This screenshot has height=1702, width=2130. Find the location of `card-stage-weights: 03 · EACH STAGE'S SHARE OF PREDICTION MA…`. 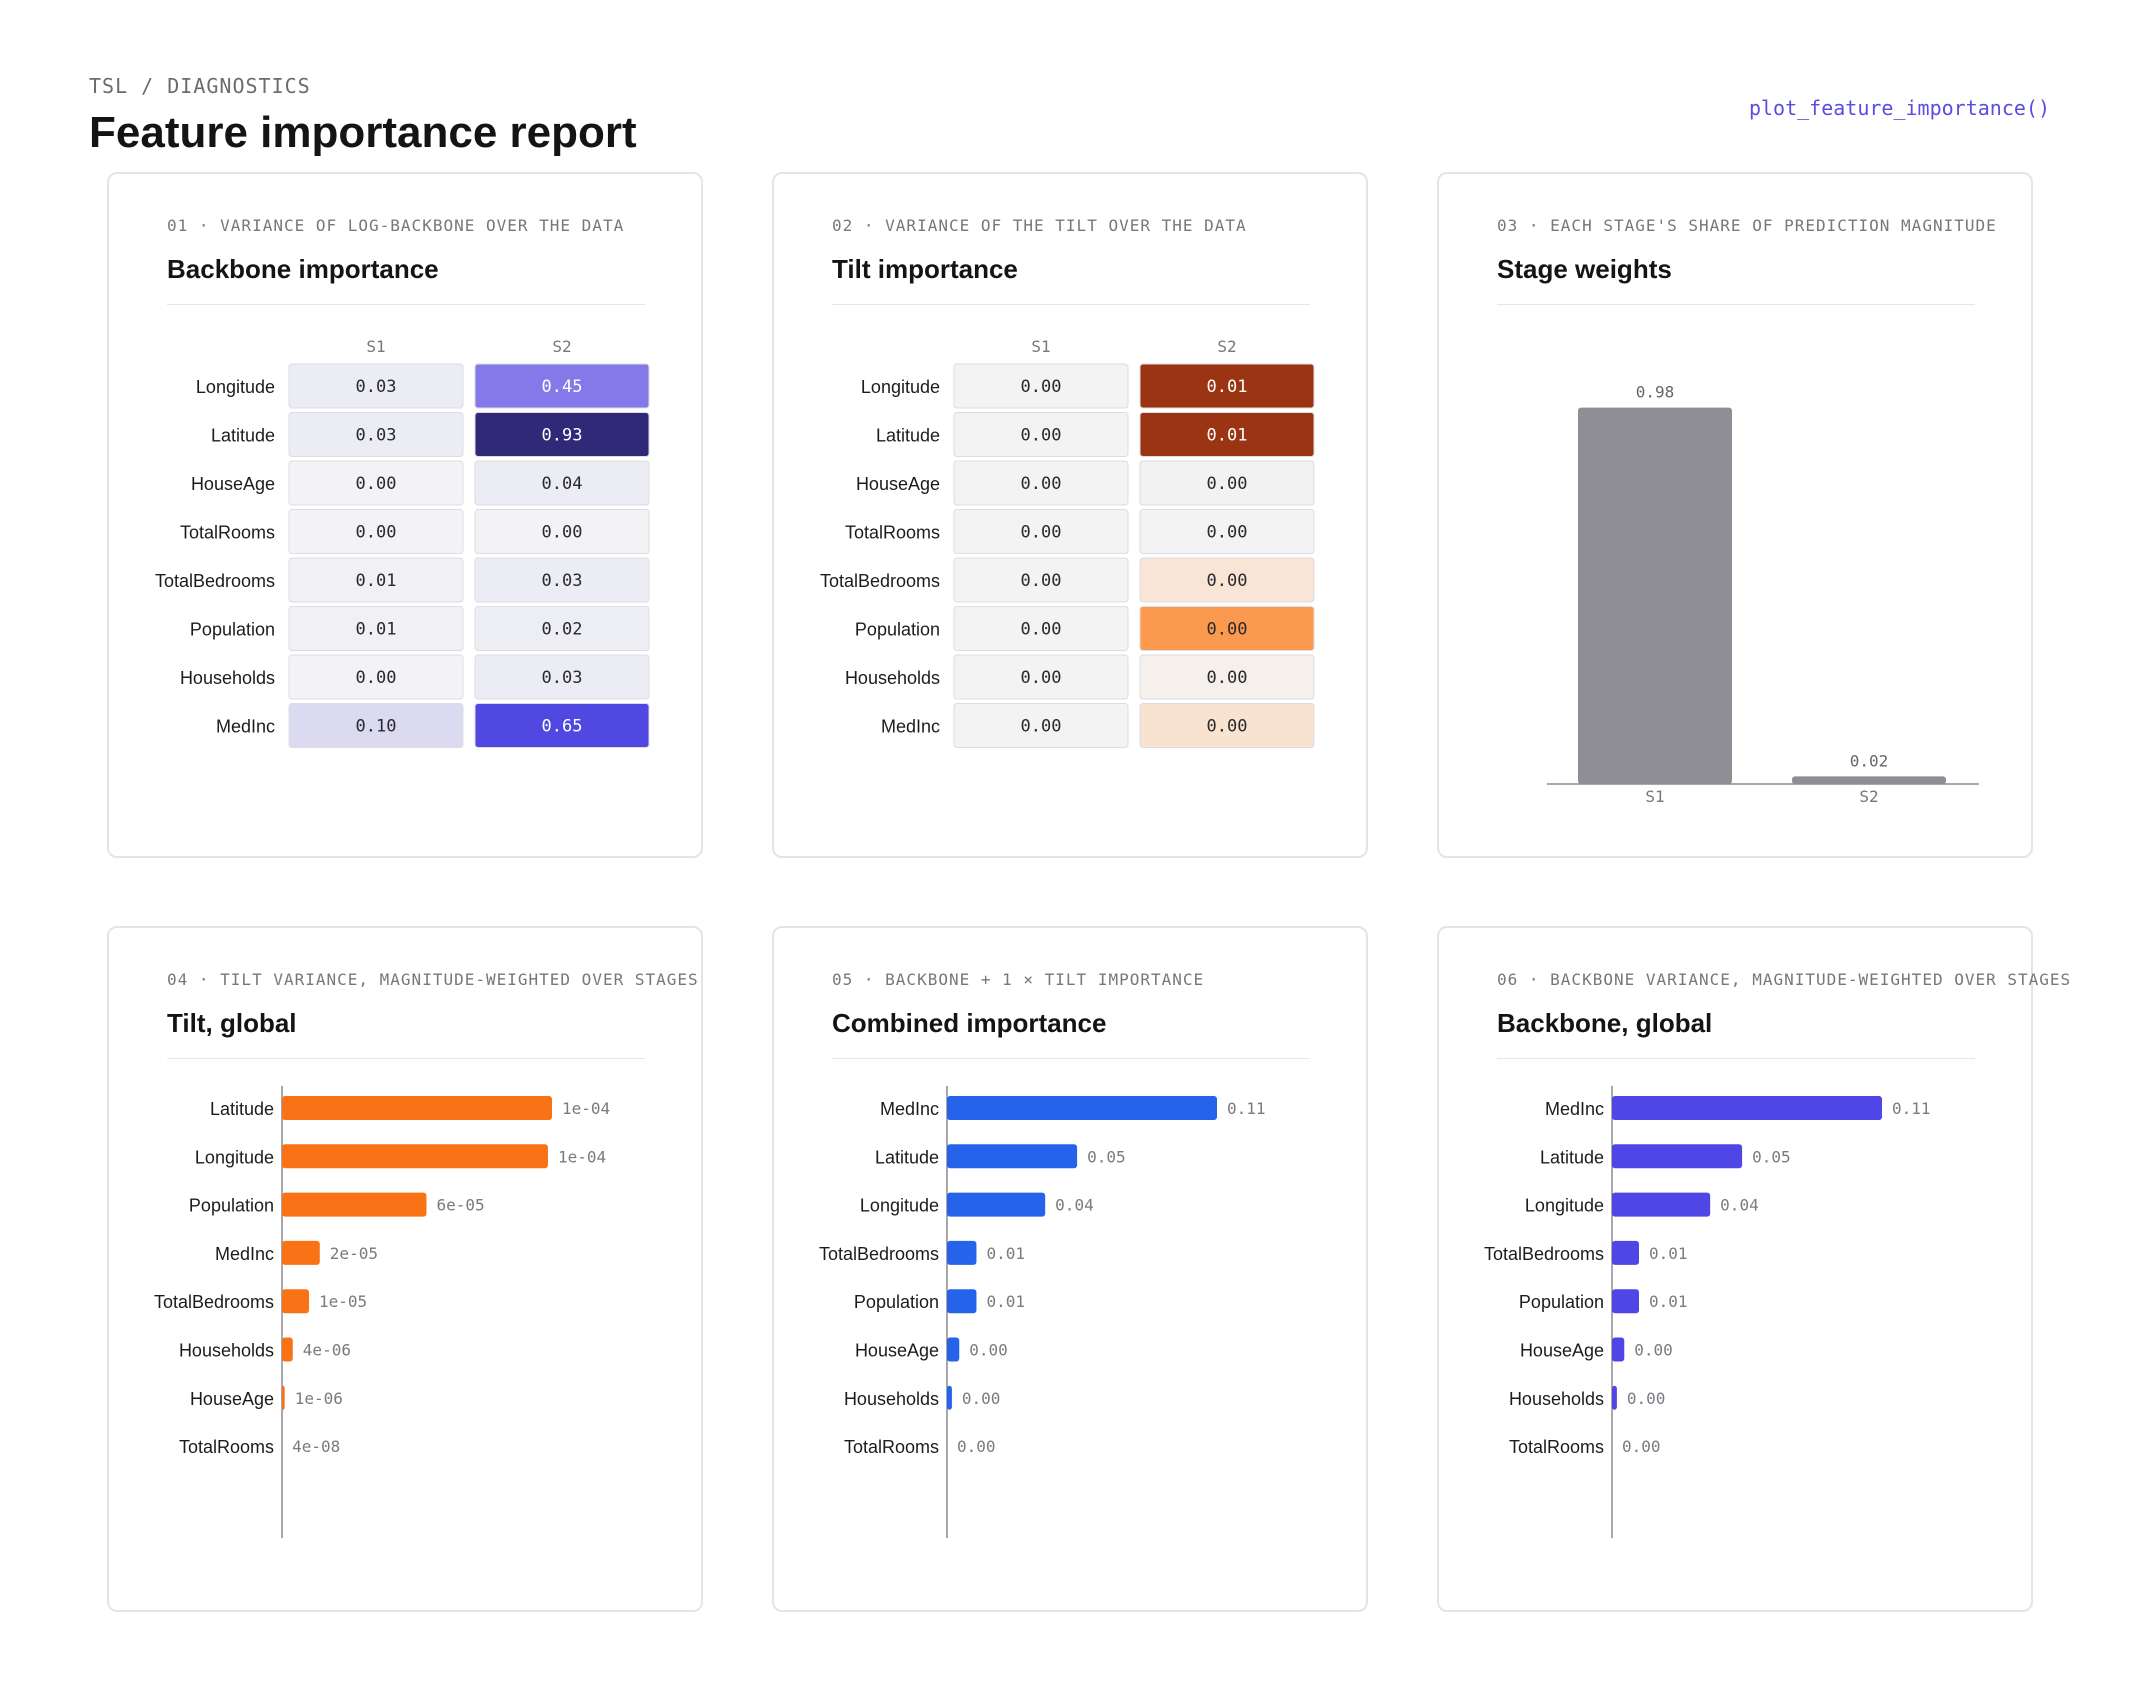

card-stage-weights: 03 · EACH STAGE'S SHARE OF PREDICTION MA… is located at coordinates (1735, 515).